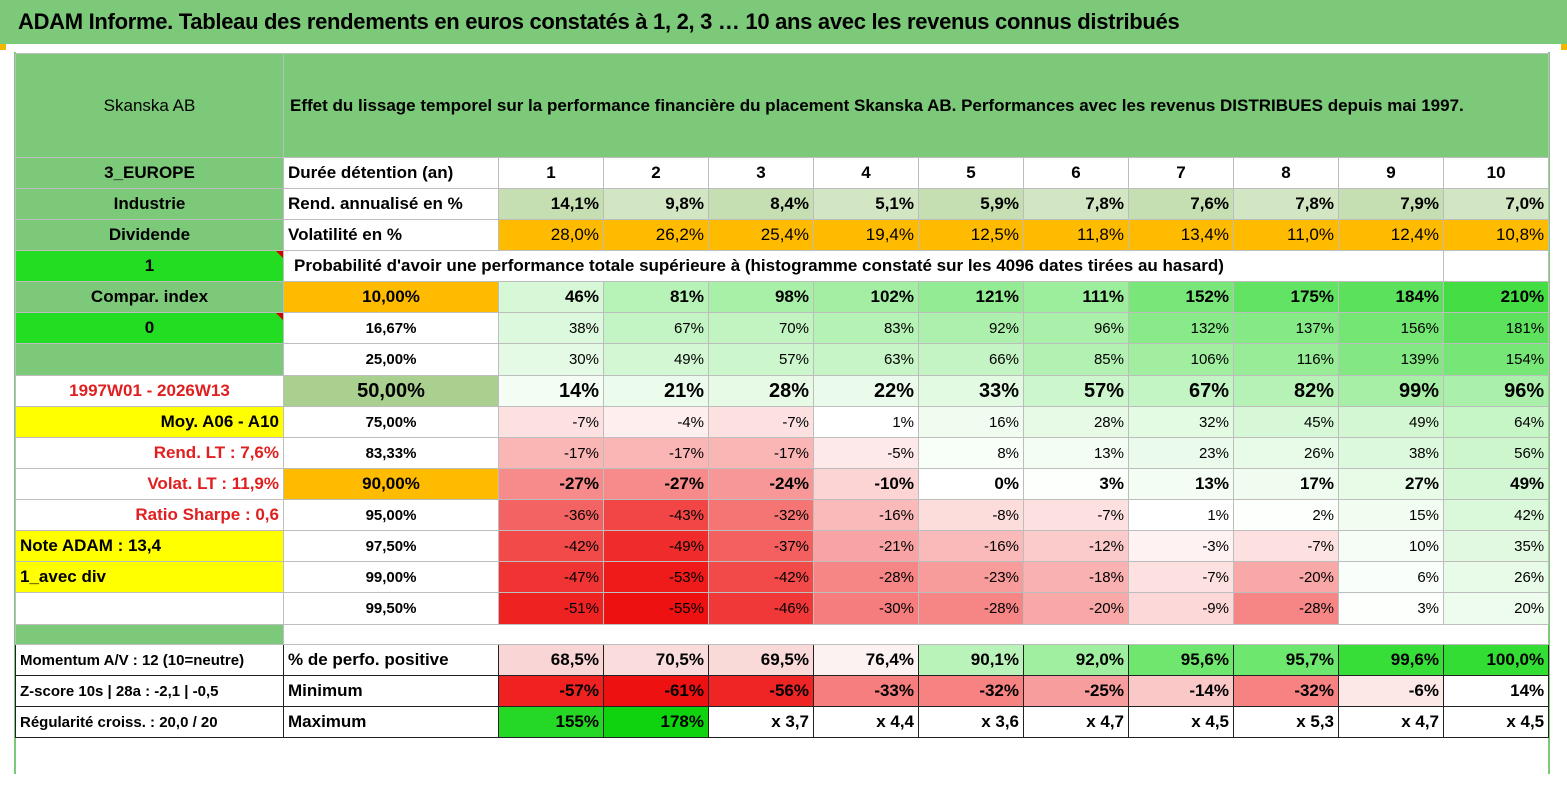 The width and height of the screenshot is (1567, 785). Describe the element at coordinates (1181, 722) in the screenshot. I see `value-cell: x 4,5` at that location.